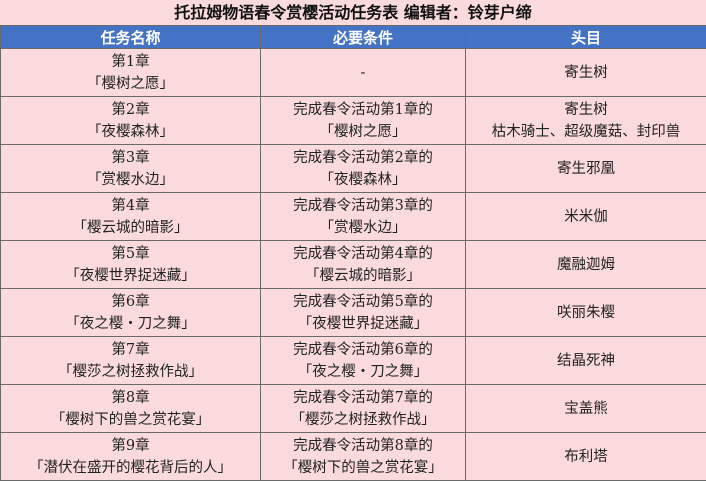 This screenshot has width=706, height=481. What do you see at coordinates (363, 301) in the screenshot?
I see `requirement-cell-line: 完成春令活动第5章的` at bounding box center [363, 301].